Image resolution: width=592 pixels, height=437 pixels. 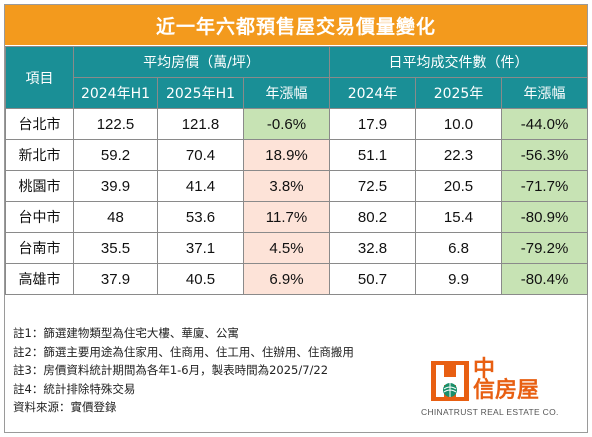 What do you see at coordinates (171, 370) in the screenshot?
I see `footnote: 註3：房價資料統計期間為各年1-6月，製表時間為2025/7/22` at bounding box center [171, 370].